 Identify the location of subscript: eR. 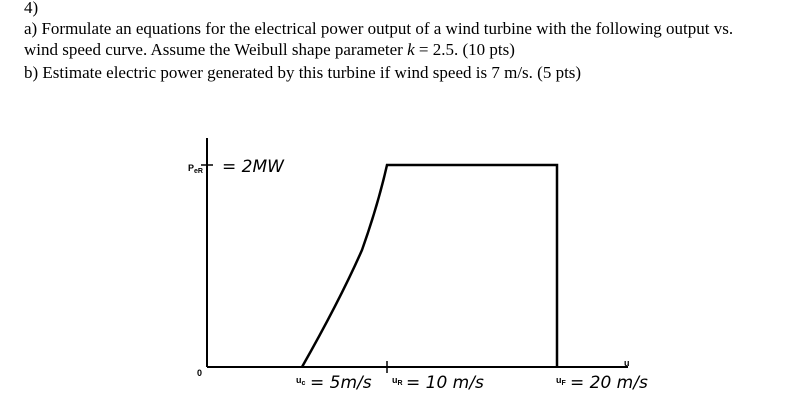
(198, 171).